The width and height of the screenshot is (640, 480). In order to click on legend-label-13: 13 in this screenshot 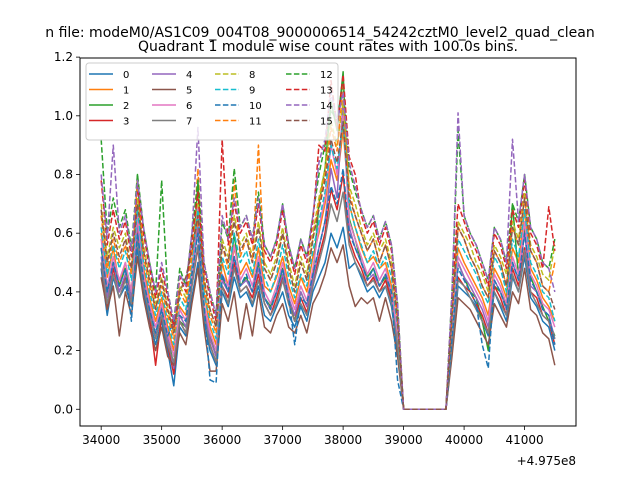, I will do `click(326, 91)`.